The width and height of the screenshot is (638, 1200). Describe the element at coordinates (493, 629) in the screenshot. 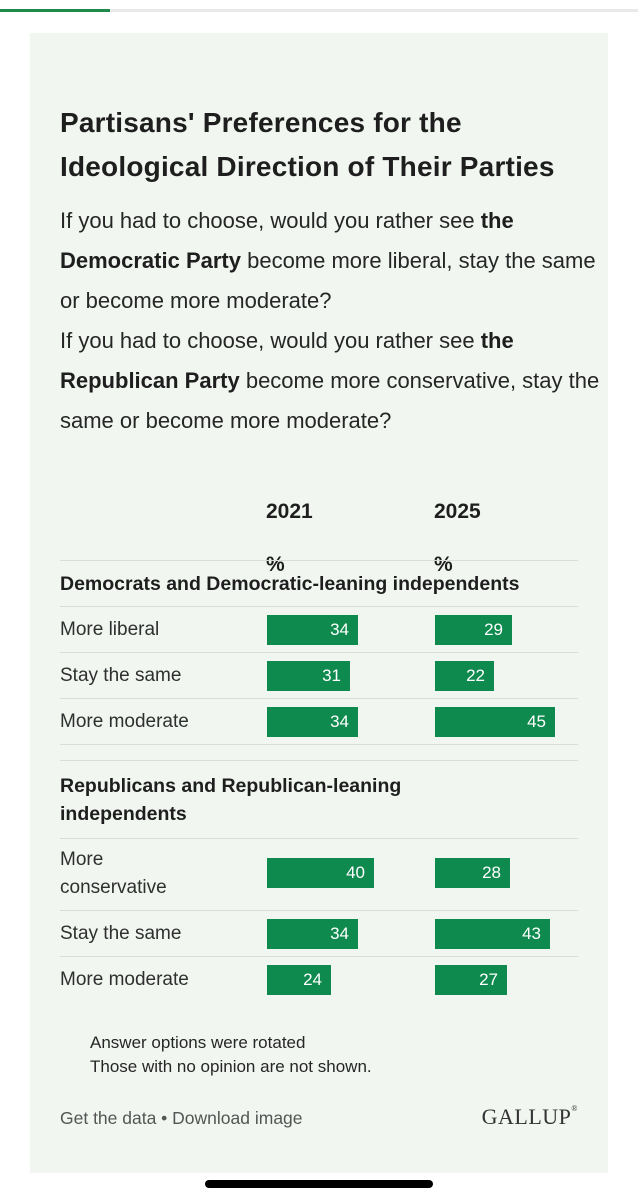

I see `bar-value-label: 29` at that location.